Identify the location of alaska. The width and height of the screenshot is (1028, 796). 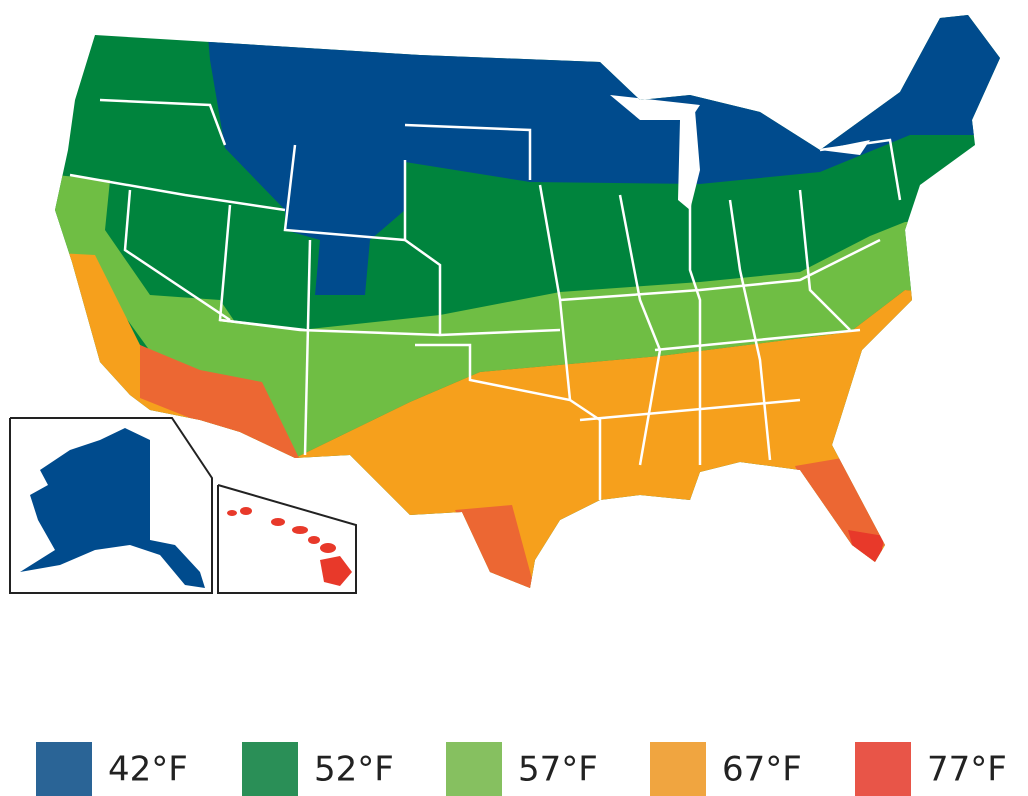
(112, 508).